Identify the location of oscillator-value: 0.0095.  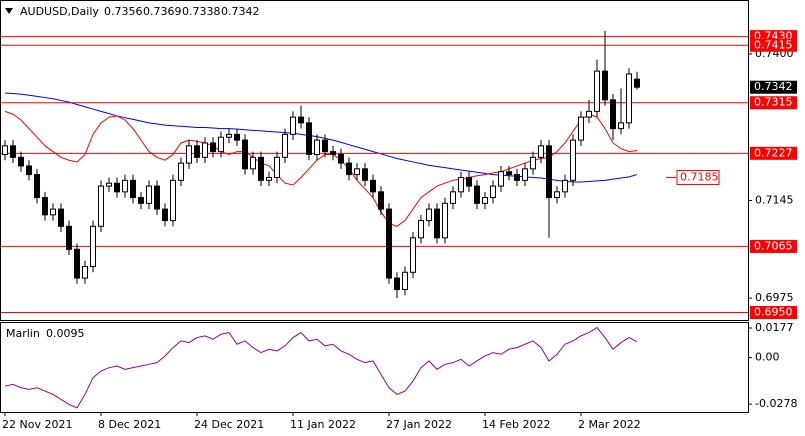
(65, 333).